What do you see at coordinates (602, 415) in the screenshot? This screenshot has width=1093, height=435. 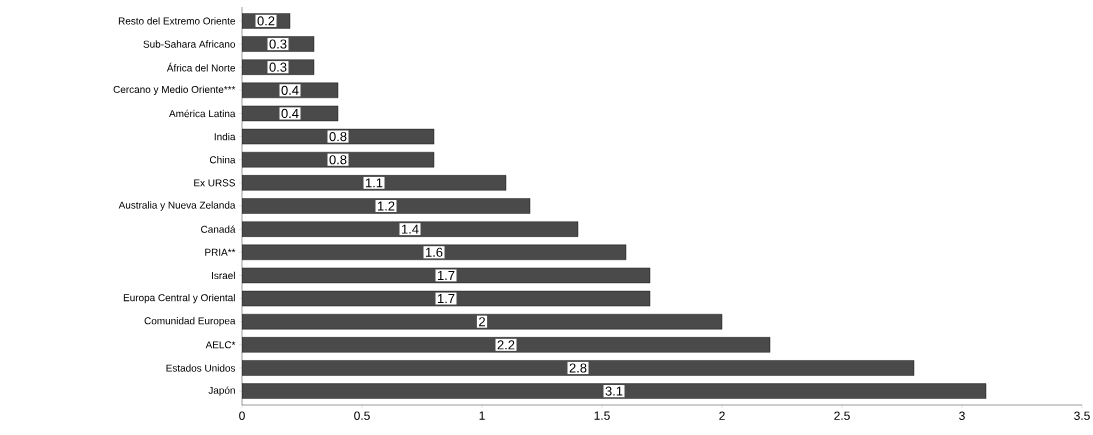 I see `x-tick-label: 1.5` at bounding box center [602, 415].